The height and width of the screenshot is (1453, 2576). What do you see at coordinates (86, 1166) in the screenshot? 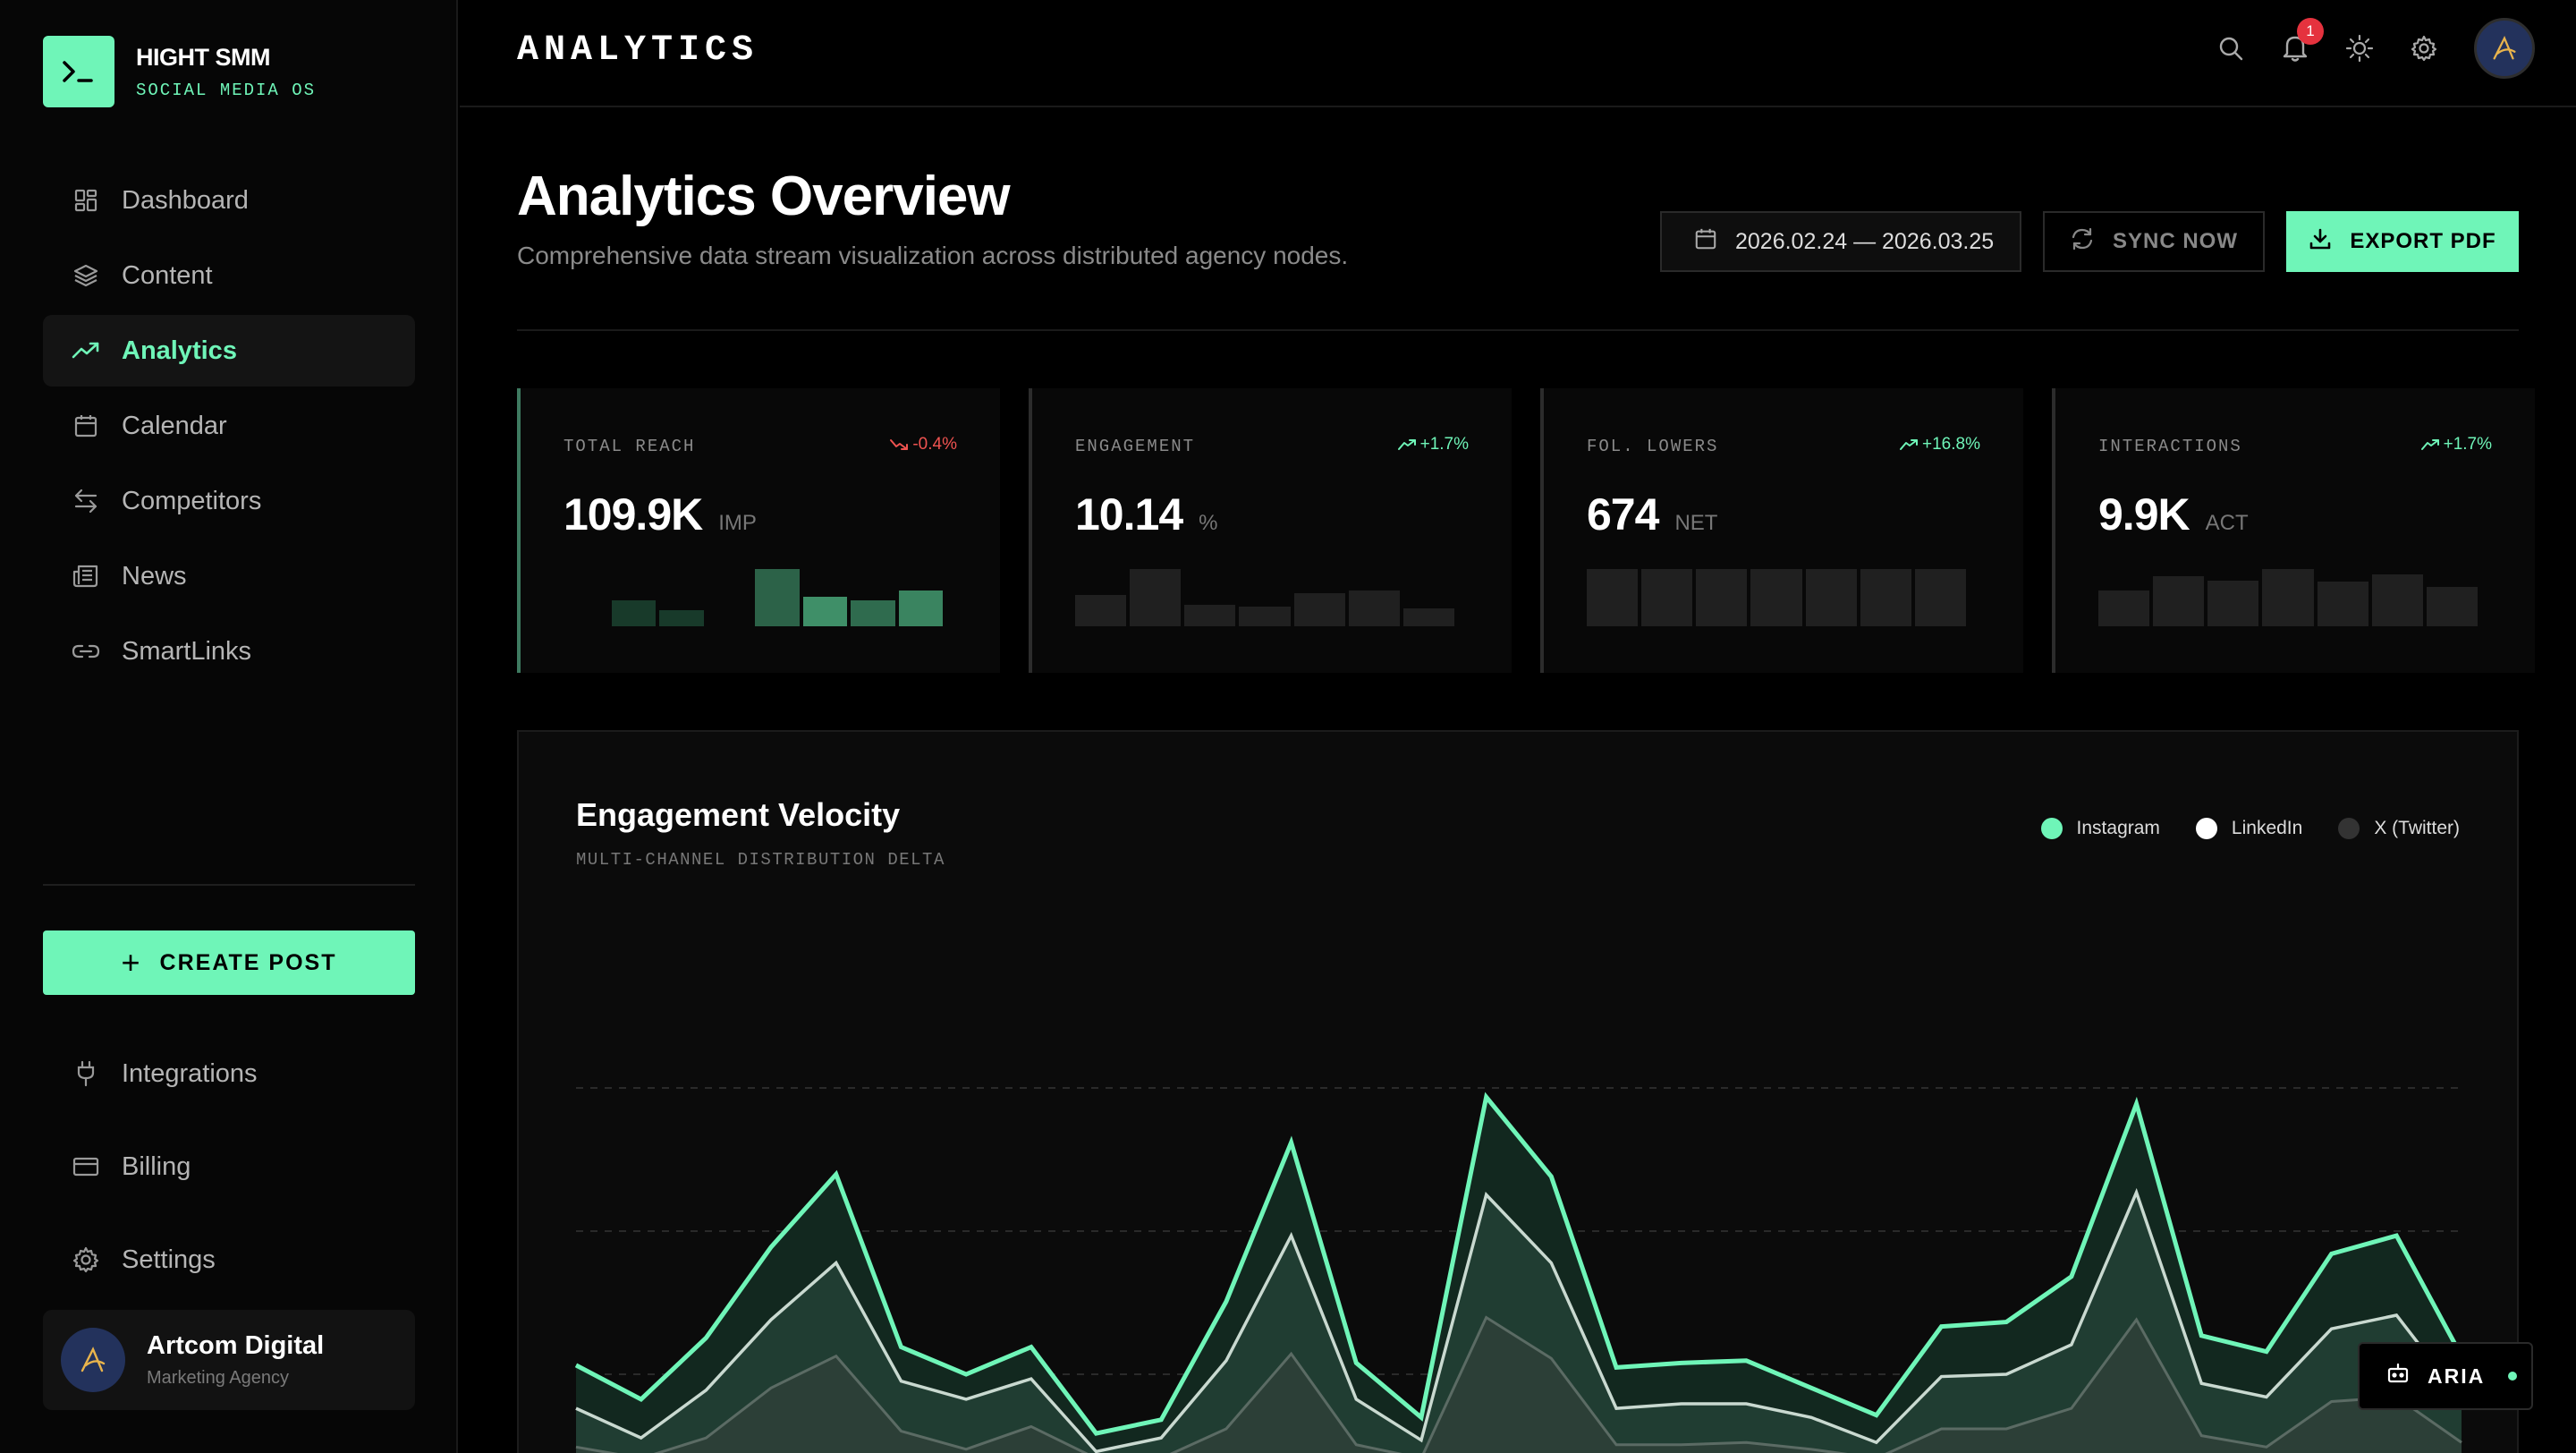
I see `credit-card-icon` at bounding box center [86, 1166].